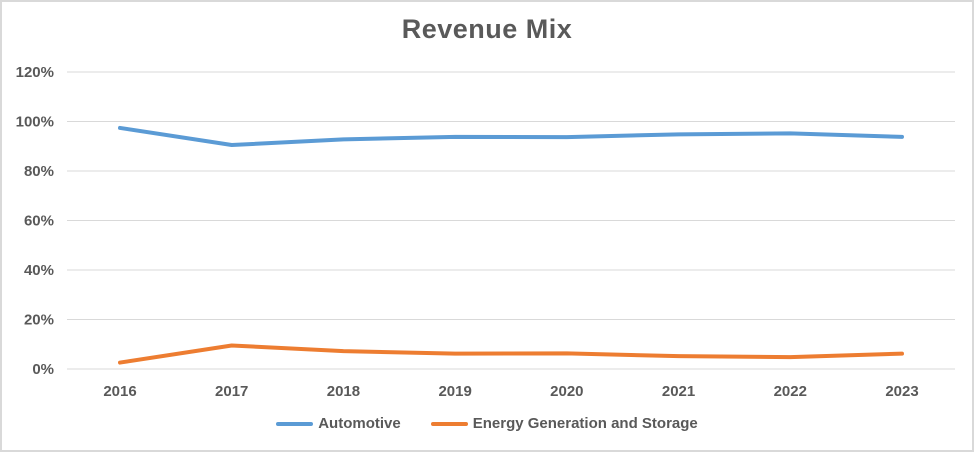 Image resolution: width=974 pixels, height=452 pixels. I want to click on y-axis-tick-label: 60%, so click(39, 221).